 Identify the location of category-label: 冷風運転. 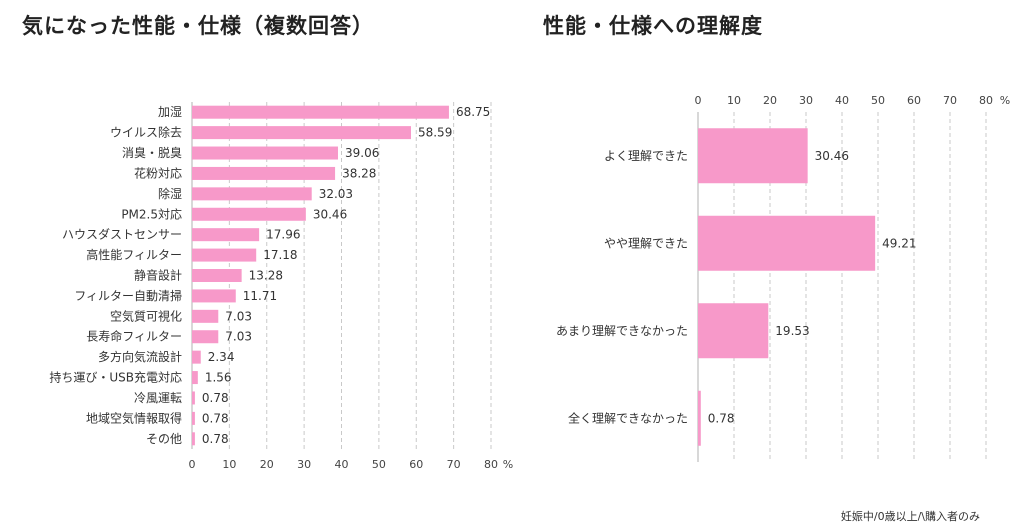
(158, 398).